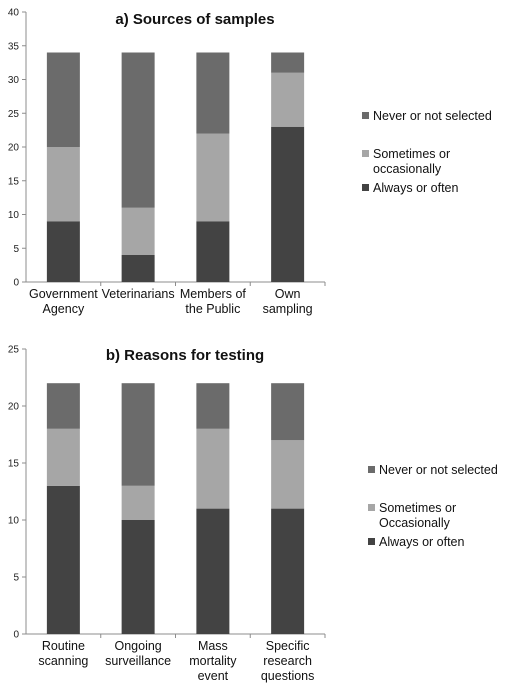  Describe the element at coordinates (288, 646) in the screenshot. I see `chart-b-category-label: Specific` at that location.